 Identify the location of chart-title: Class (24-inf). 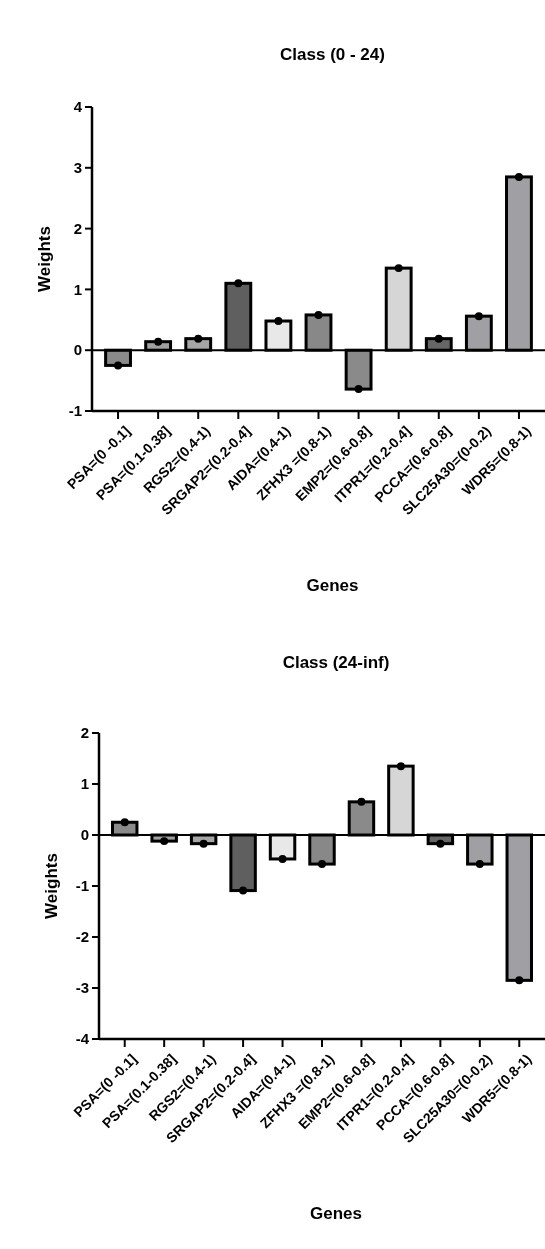
(336, 662).